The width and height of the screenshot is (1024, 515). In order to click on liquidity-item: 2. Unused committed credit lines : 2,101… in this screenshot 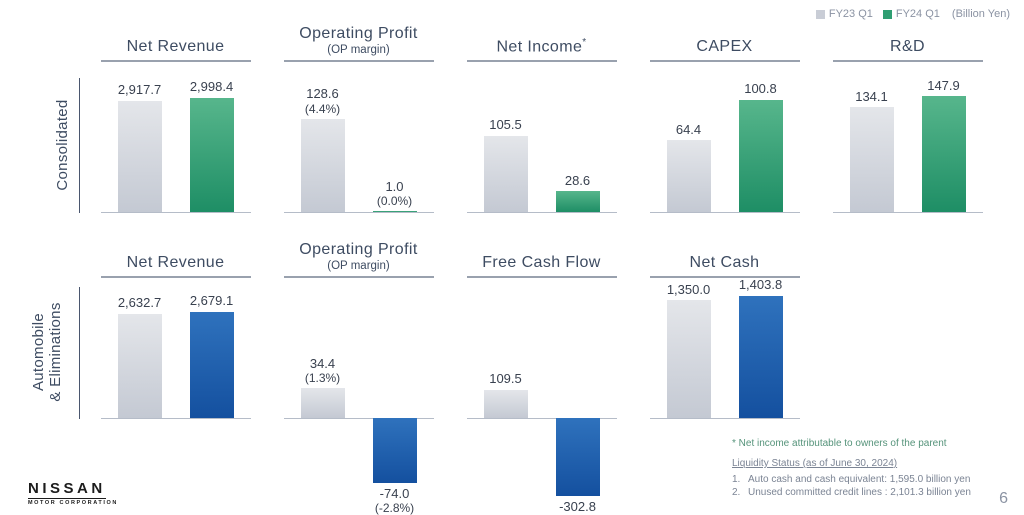, I will do `click(851, 492)`.